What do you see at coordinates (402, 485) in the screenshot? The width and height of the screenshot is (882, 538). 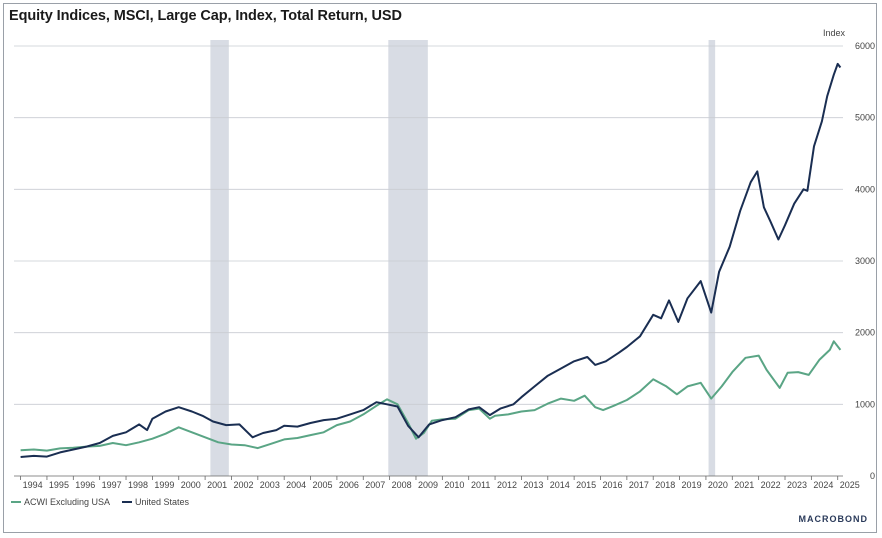 I see `x-tick-label: 2008` at bounding box center [402, 485].